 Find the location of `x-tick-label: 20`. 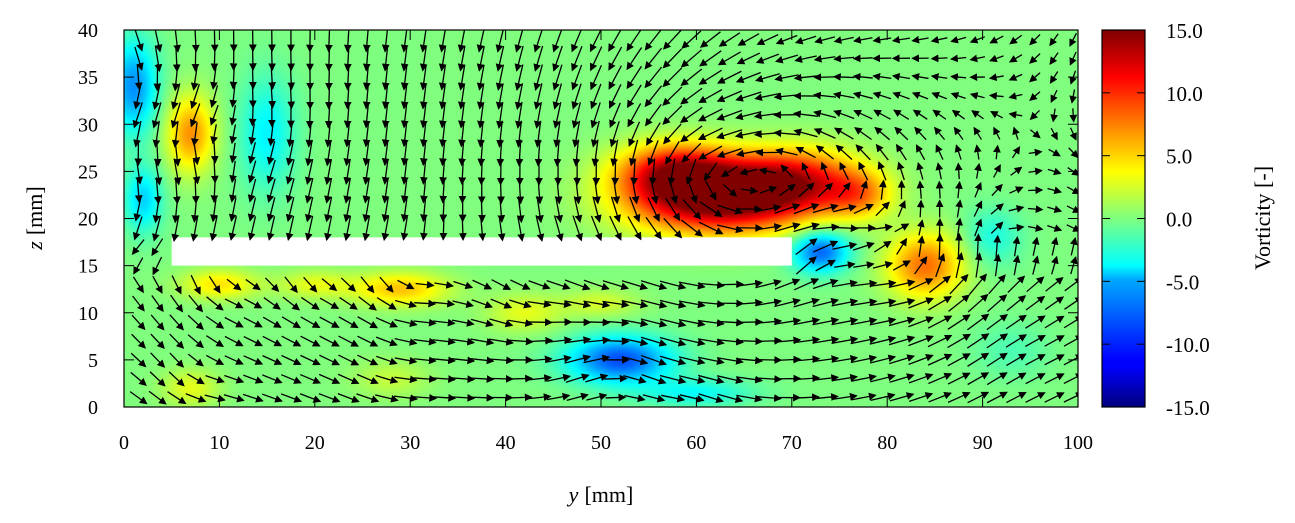

x-tick-label: 20 is located at coordinates (315, 443).